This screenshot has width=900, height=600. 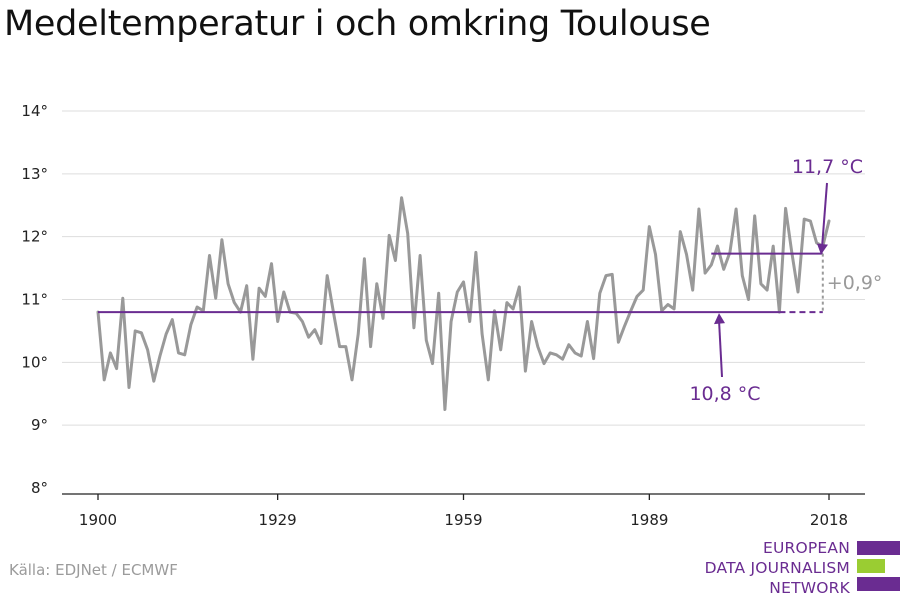 I want to click on x-tick-label: 1989, so click(x=649, y=520).